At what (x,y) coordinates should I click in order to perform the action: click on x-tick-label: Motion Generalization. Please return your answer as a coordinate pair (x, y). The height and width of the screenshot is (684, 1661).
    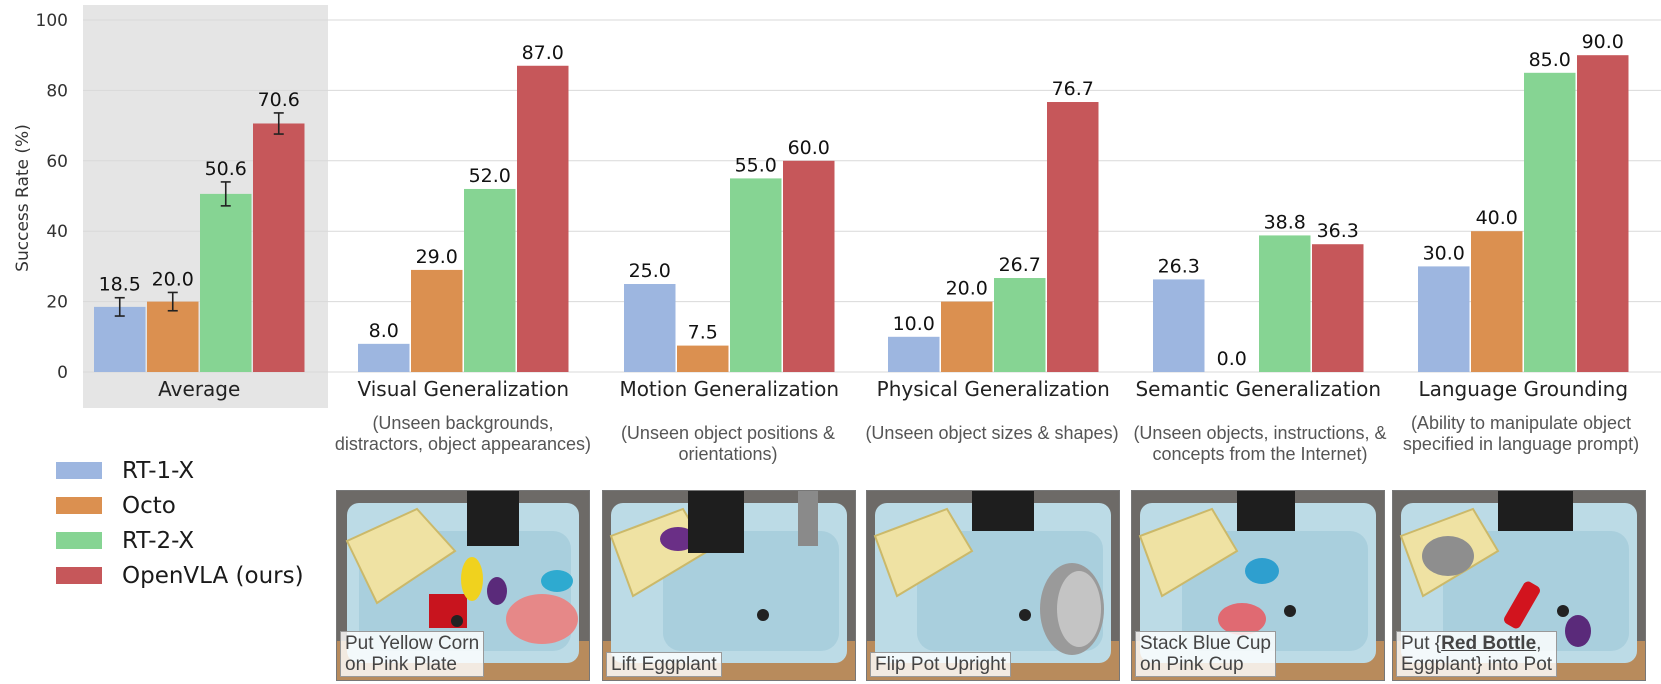
    Looking at the image, I should click on (729, 389).